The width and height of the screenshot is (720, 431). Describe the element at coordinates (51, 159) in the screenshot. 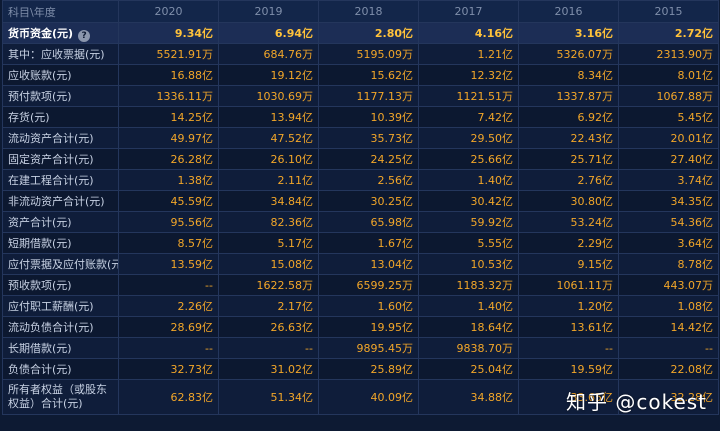

I see `row-label: 固定资产合计(元)` at that location.